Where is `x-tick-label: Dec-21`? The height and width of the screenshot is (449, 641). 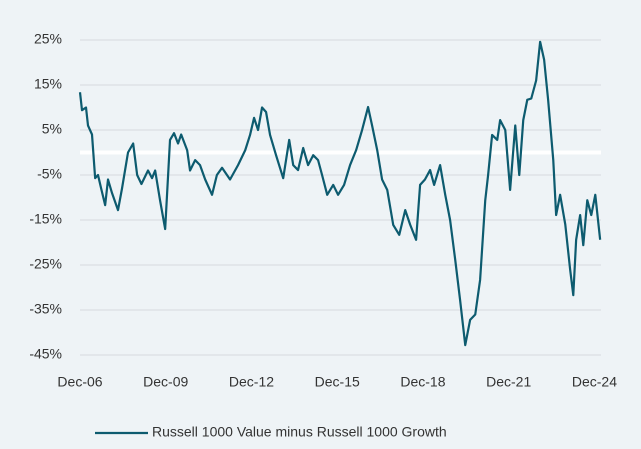 x-tick-label: Dec-21 is located at coordinates (508, 382).